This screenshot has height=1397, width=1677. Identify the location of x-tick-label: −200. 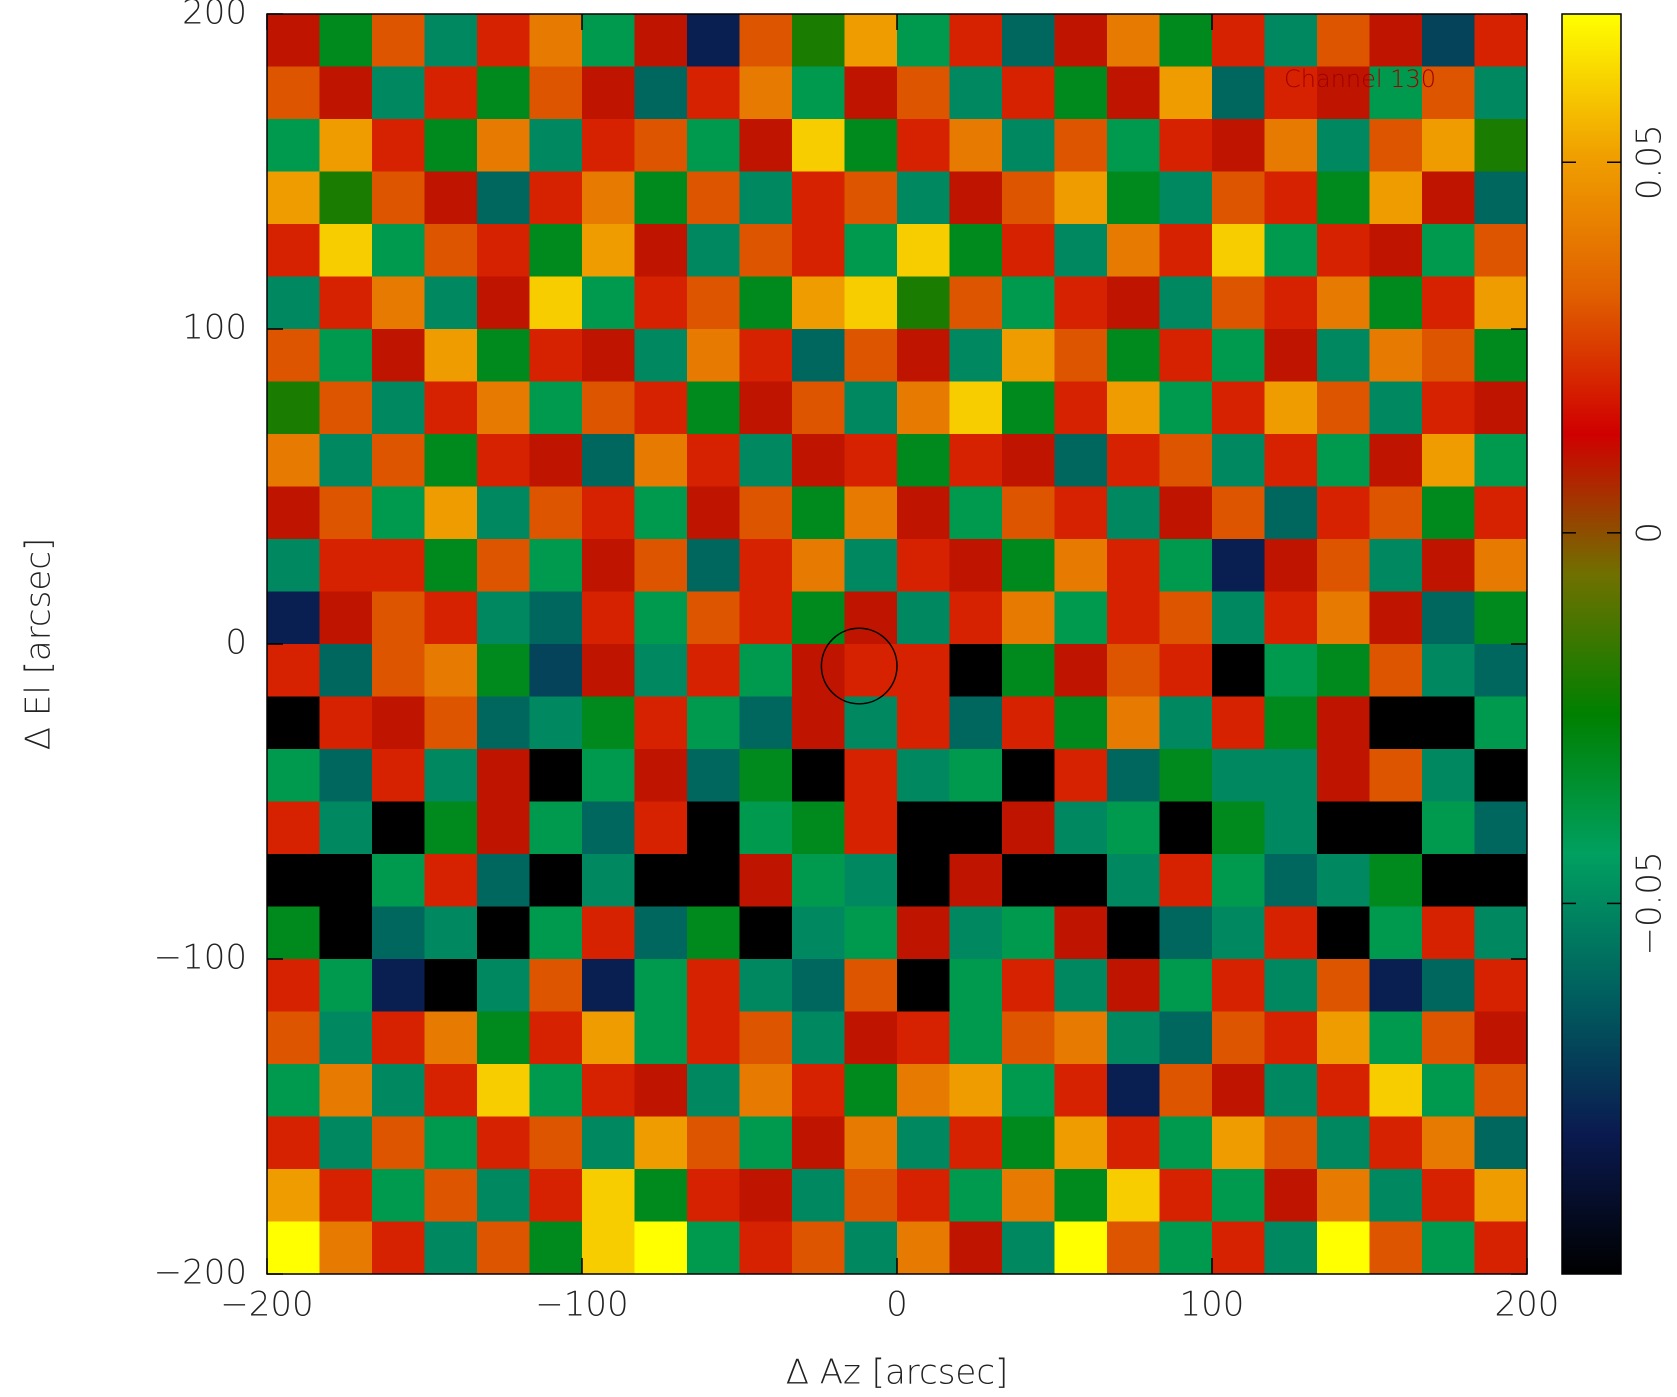
(266, 1305).